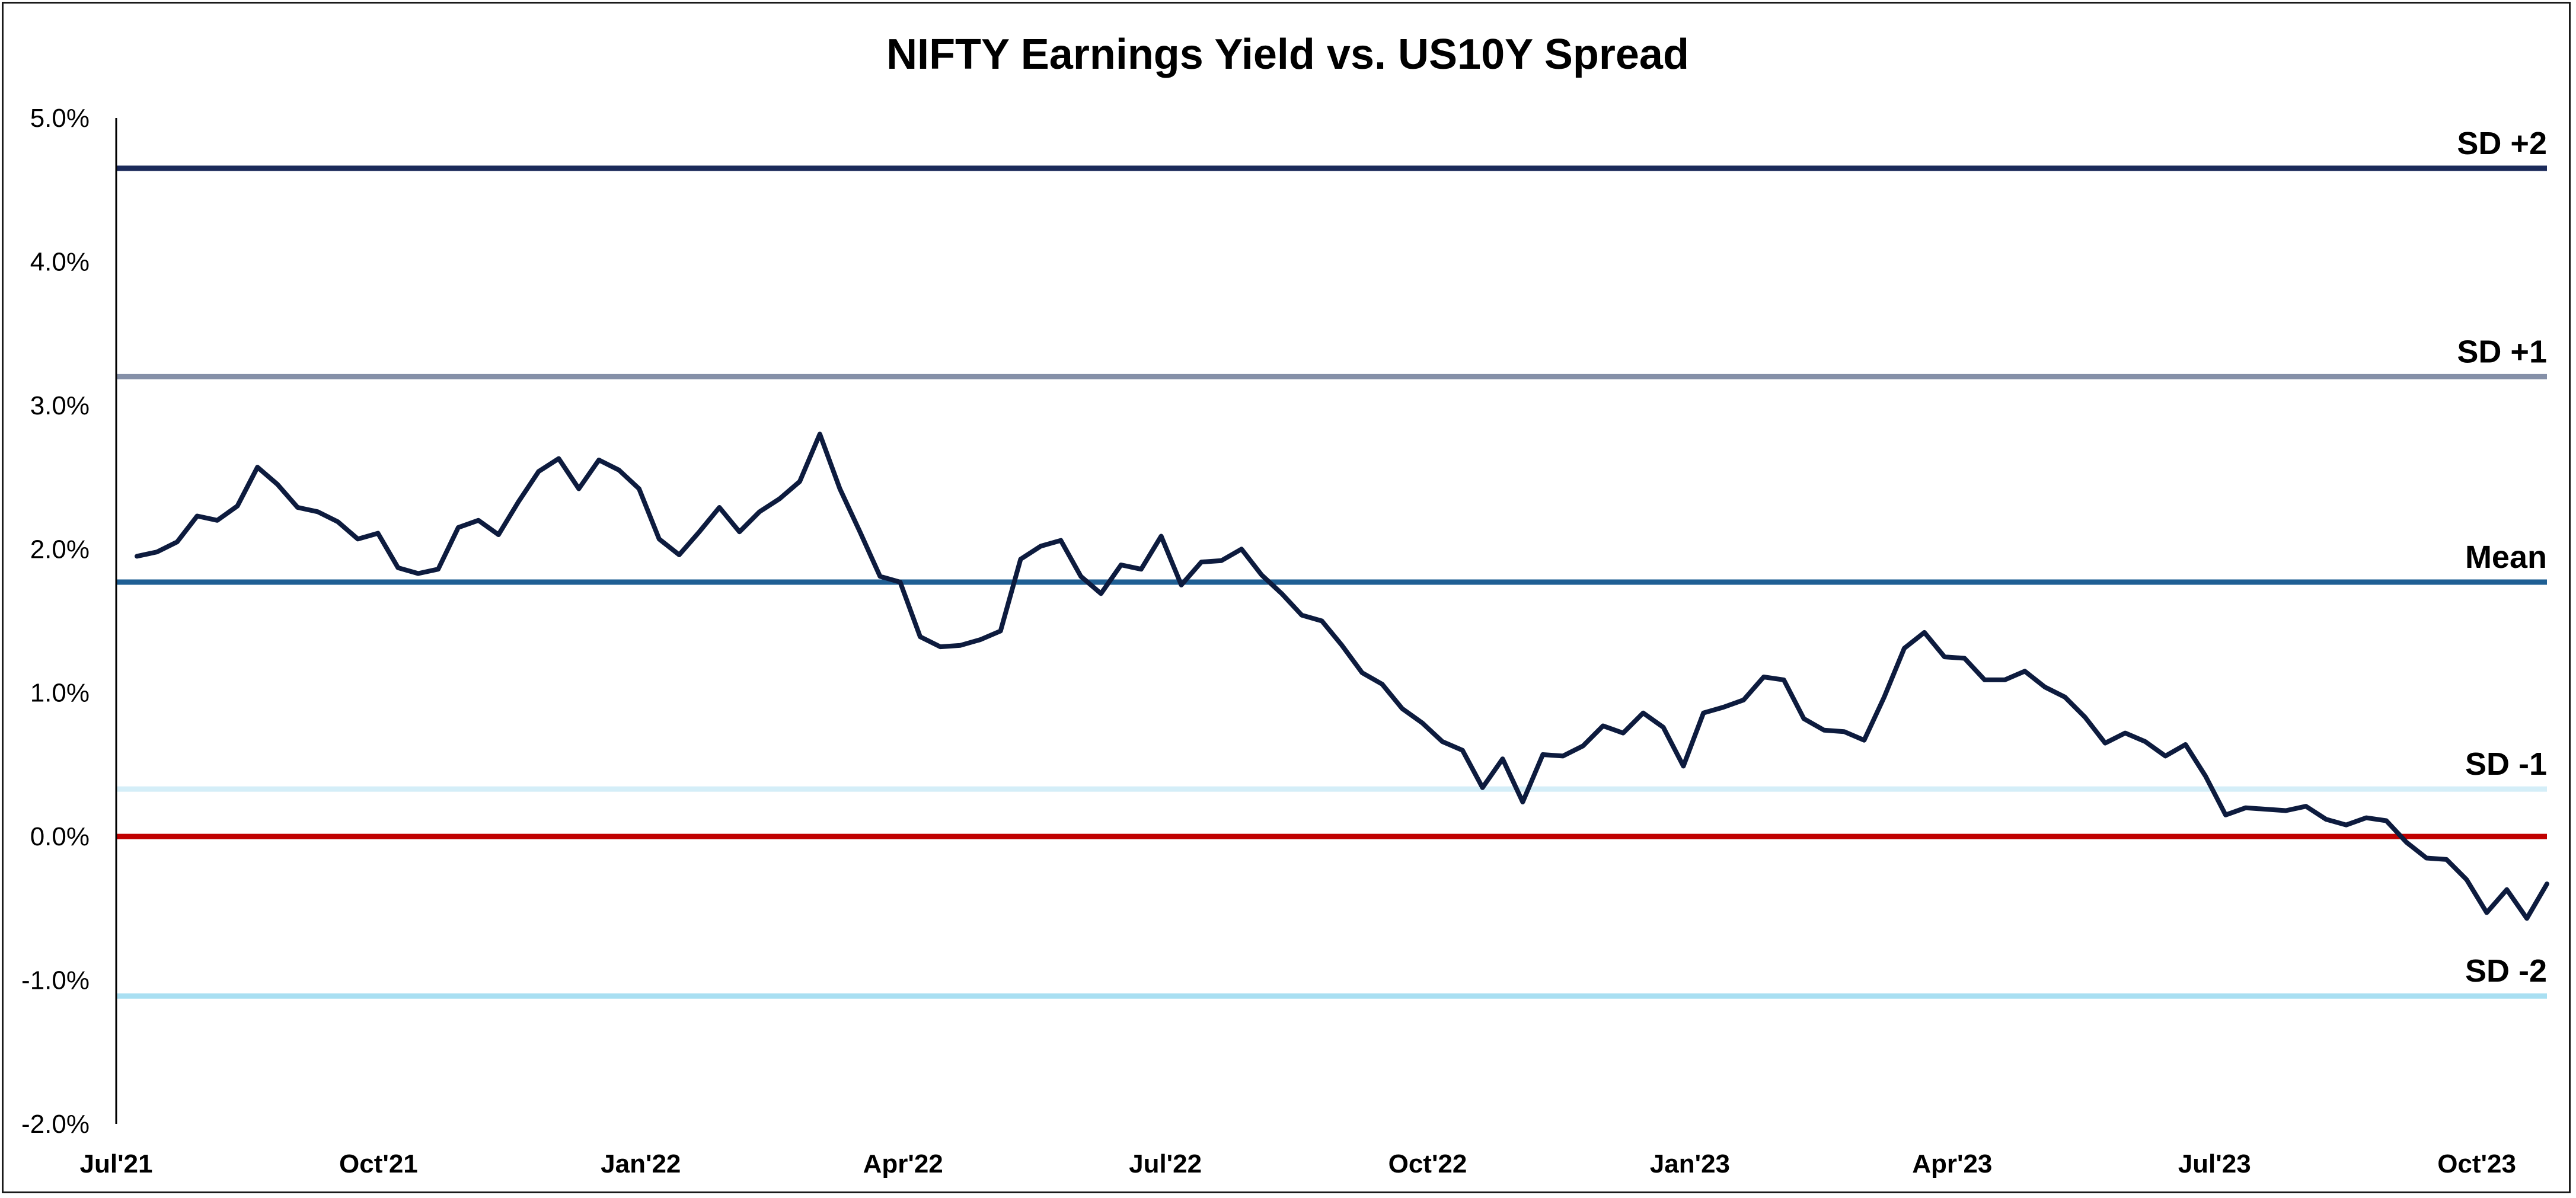 This screenshot has height=1198, width=2576. What do you see at coordinates (2506, 971) in the screenshot?
I see `reference-line-label: SD -2` at bounding box center [2506, 971].